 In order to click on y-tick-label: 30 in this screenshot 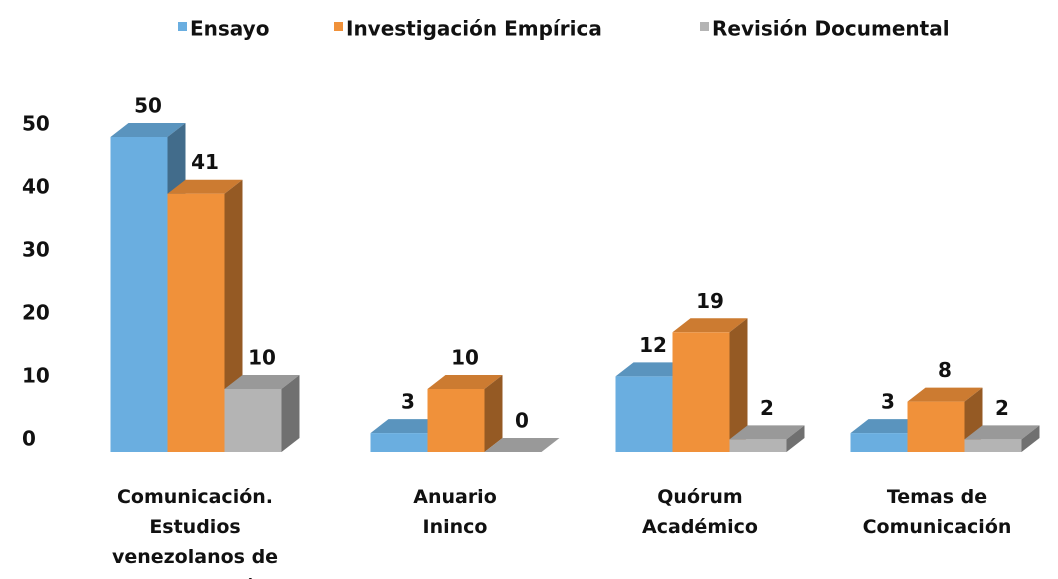, I will do `click(36, 250)`.